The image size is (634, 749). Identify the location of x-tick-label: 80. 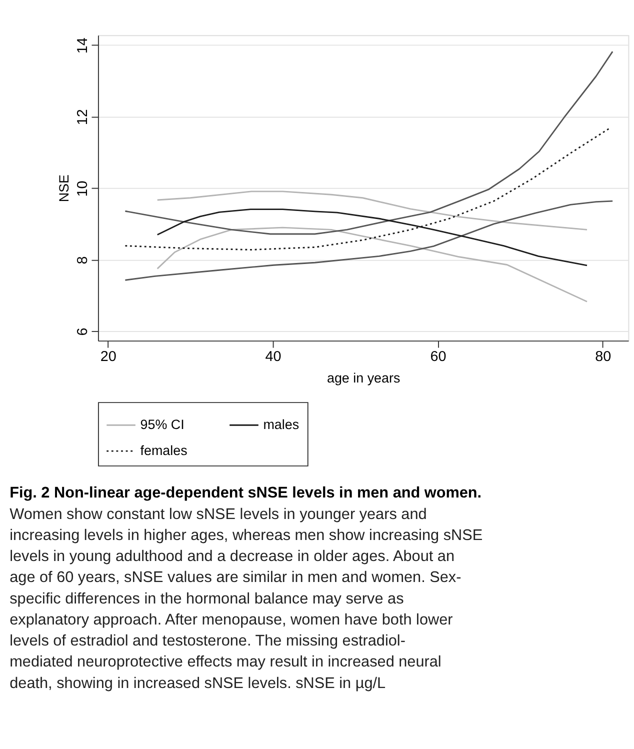
(603, 357).